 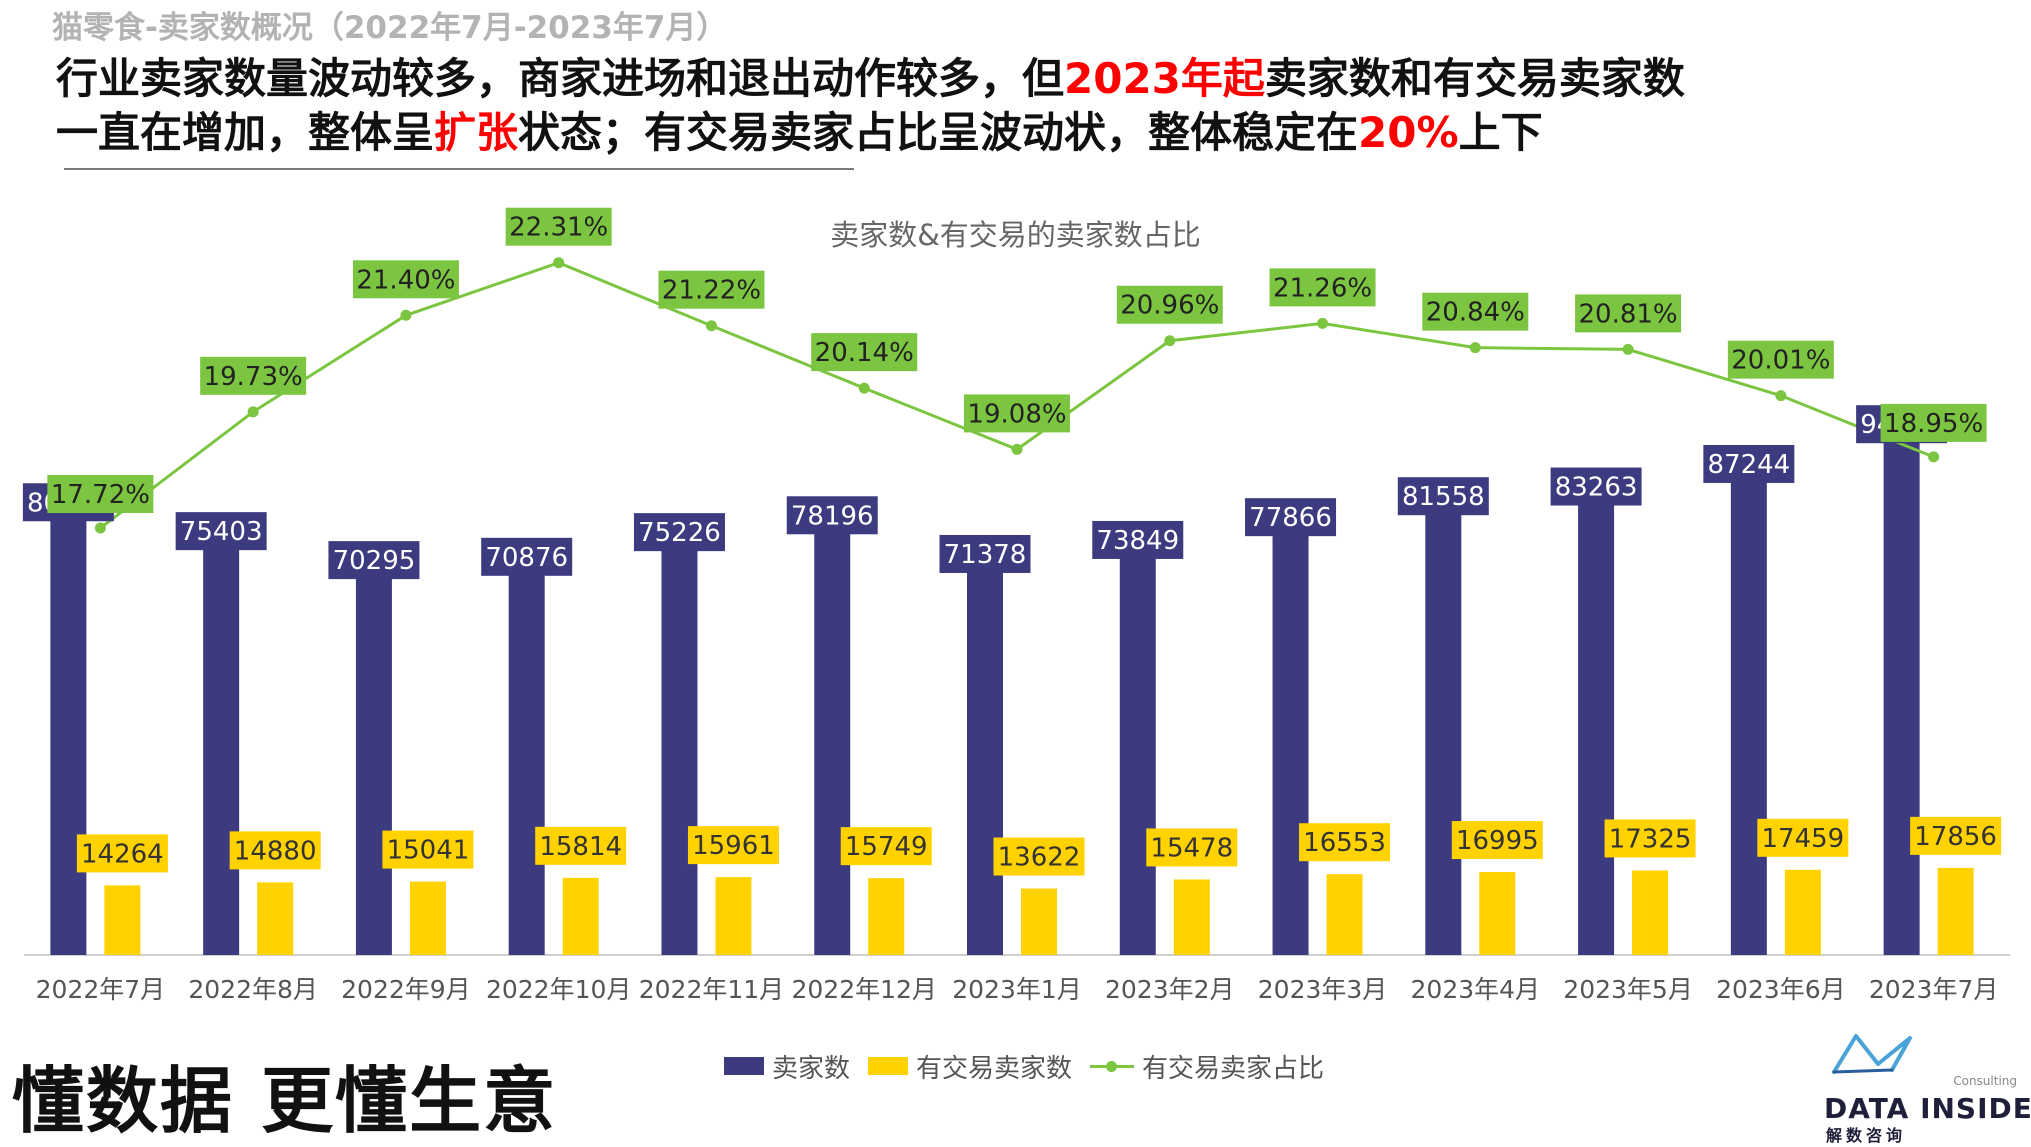 I want to click on x-tick-label: 2023年2月, so click(x=1170, y=989).